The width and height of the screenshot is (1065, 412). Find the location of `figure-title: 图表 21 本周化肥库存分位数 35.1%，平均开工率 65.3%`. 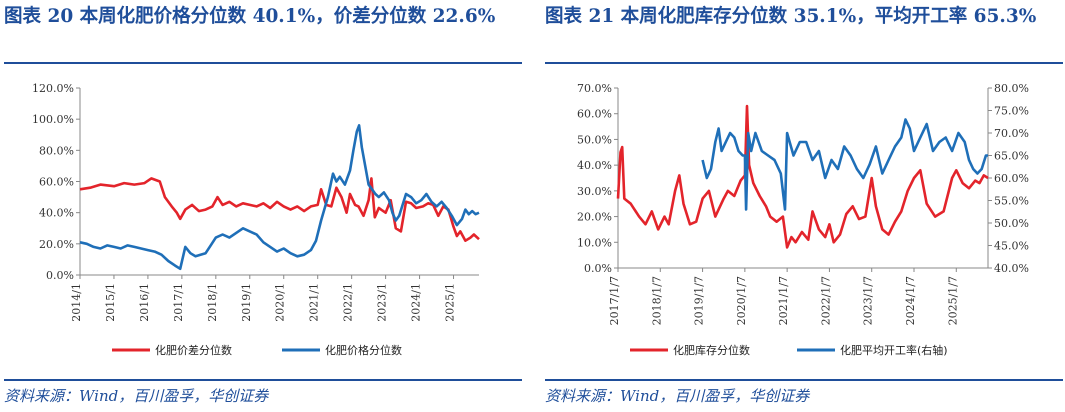

figure-title: 图表 21 本周化肥库存分位数 35.1%，平均开工率 65.3% is located at coordinates (791, 16).